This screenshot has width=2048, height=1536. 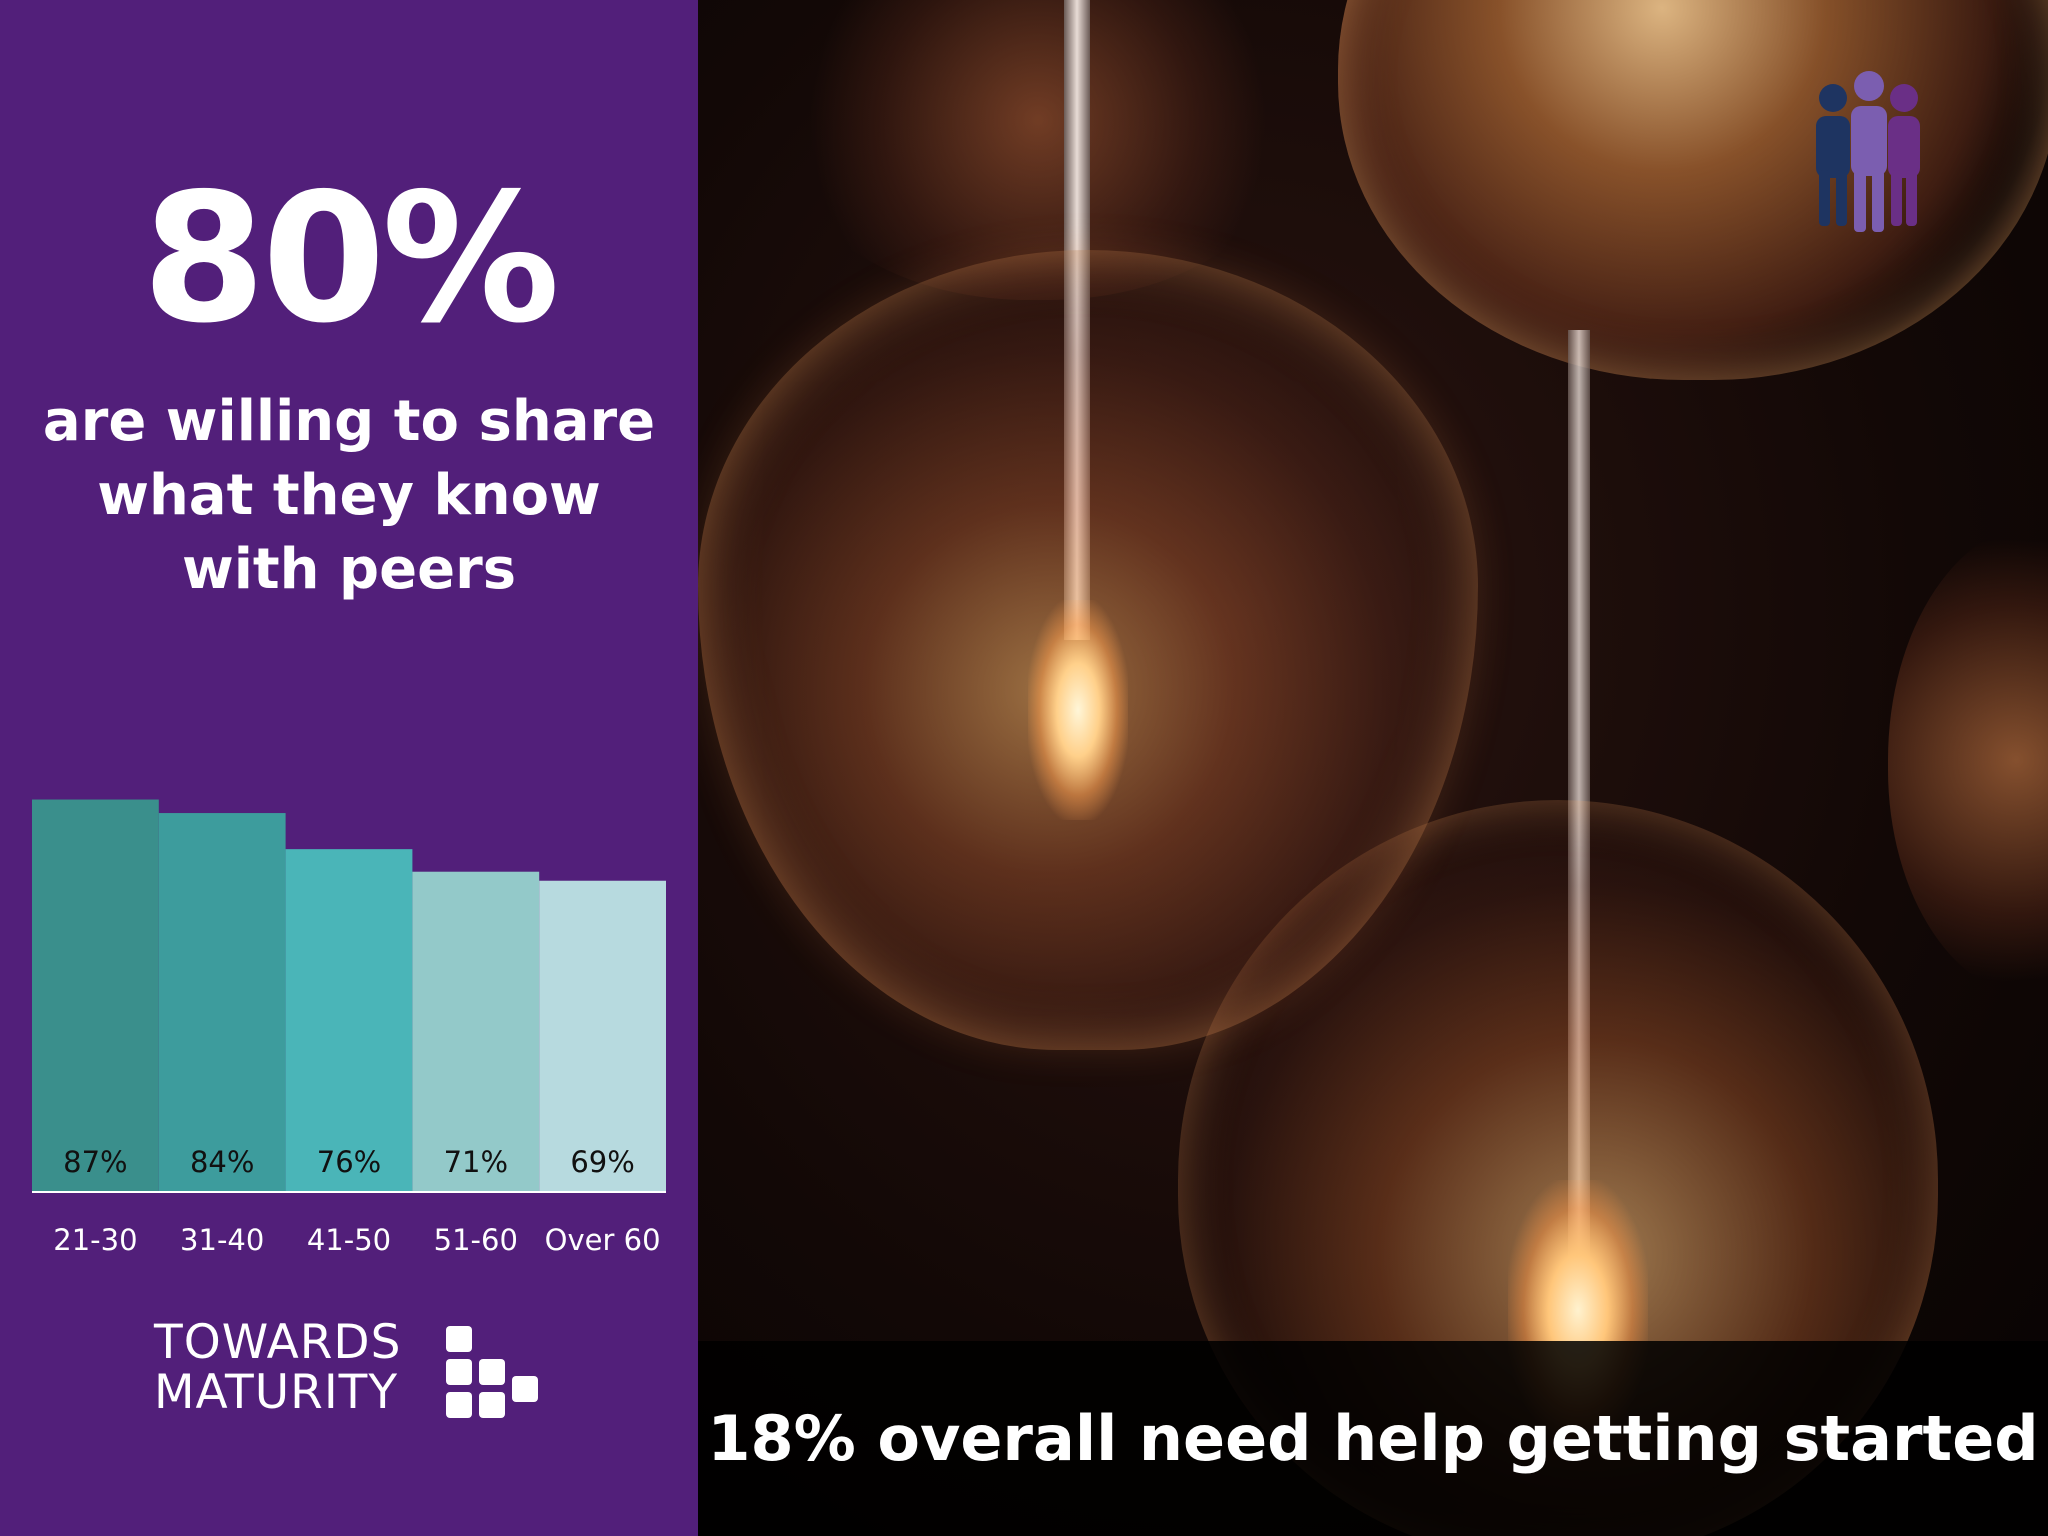 I want to click on filament-main, so click(x=1078, y=710).